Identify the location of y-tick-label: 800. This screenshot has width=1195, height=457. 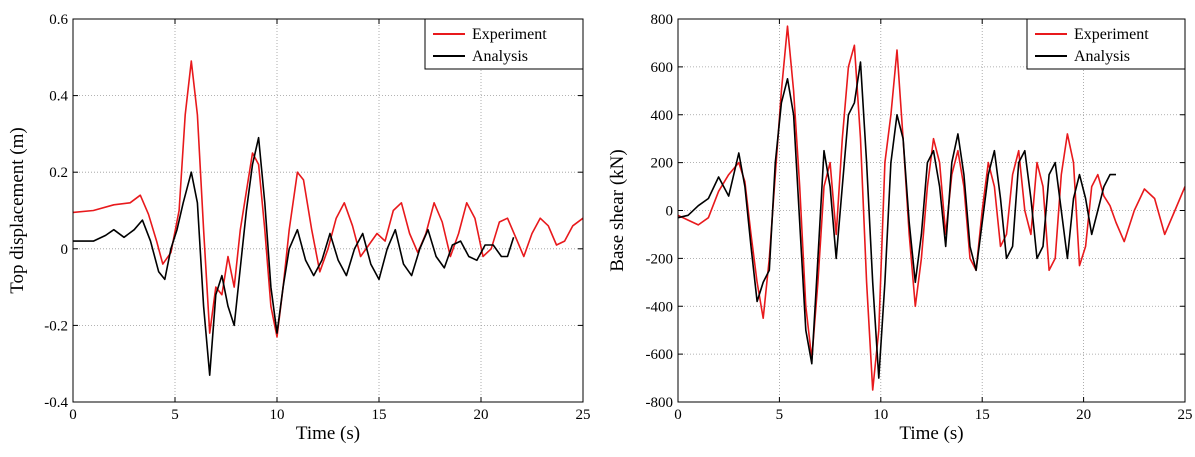
(662, 20).